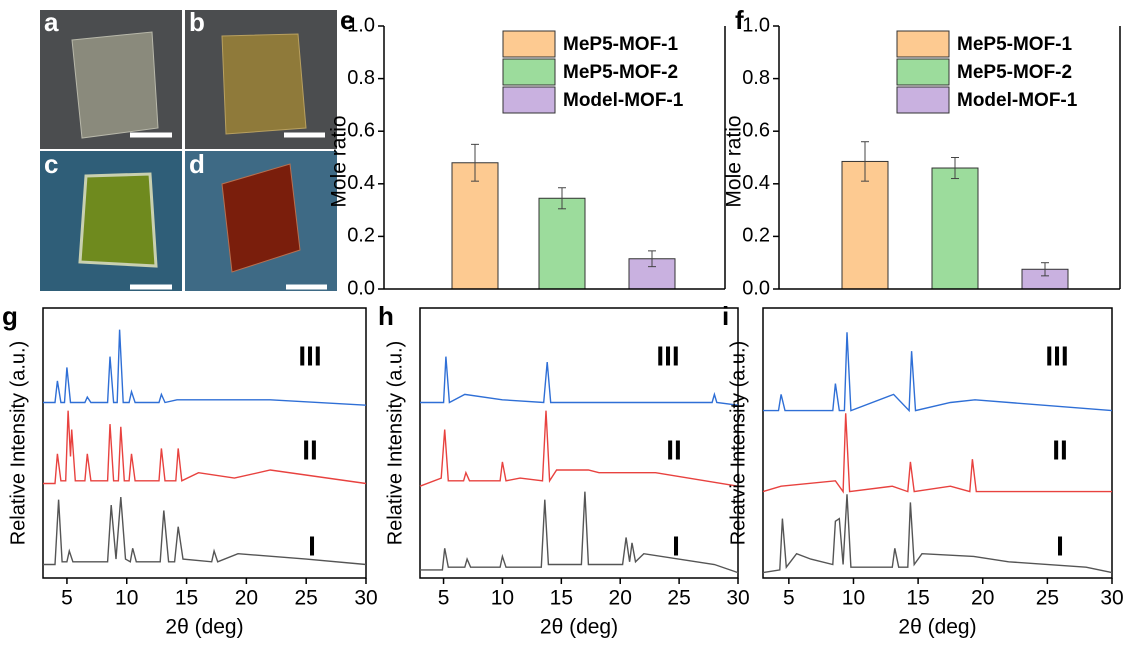 The height and width of the screenshot is (646, 1132). What do you see at coordinates (10, 316) in the screenshot?
I see `panel-label: g` at bounding box center [10, 316].